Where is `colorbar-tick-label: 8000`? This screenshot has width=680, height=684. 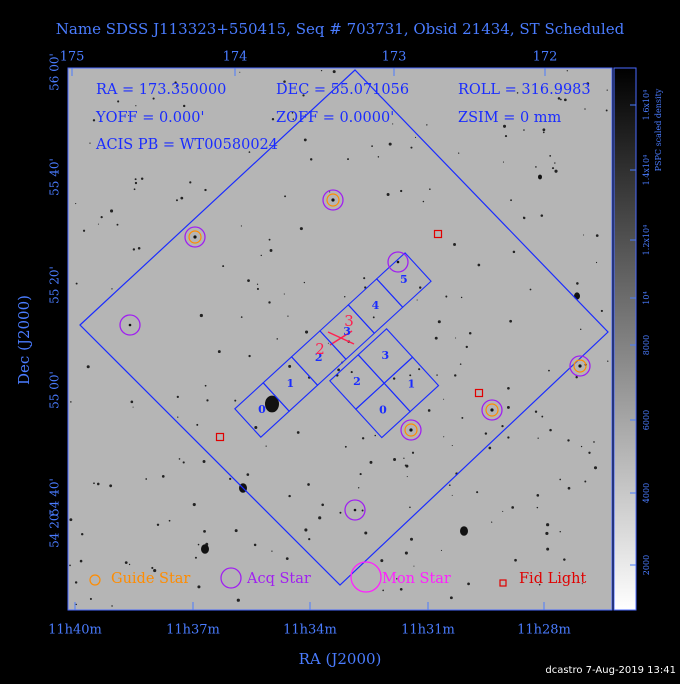
colorbar-tick-label: 8000 is located at coordinates (646, 345).